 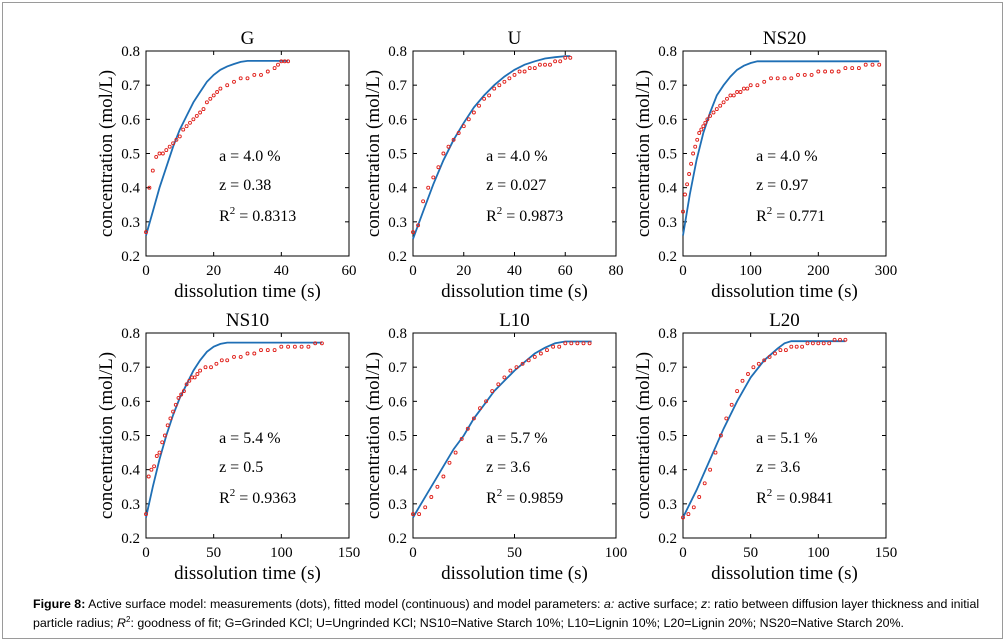 What do you see at coordinates (349, 271) in the screenshot?
I see `x-tick-label: 60` at bounding box center [349, 271].